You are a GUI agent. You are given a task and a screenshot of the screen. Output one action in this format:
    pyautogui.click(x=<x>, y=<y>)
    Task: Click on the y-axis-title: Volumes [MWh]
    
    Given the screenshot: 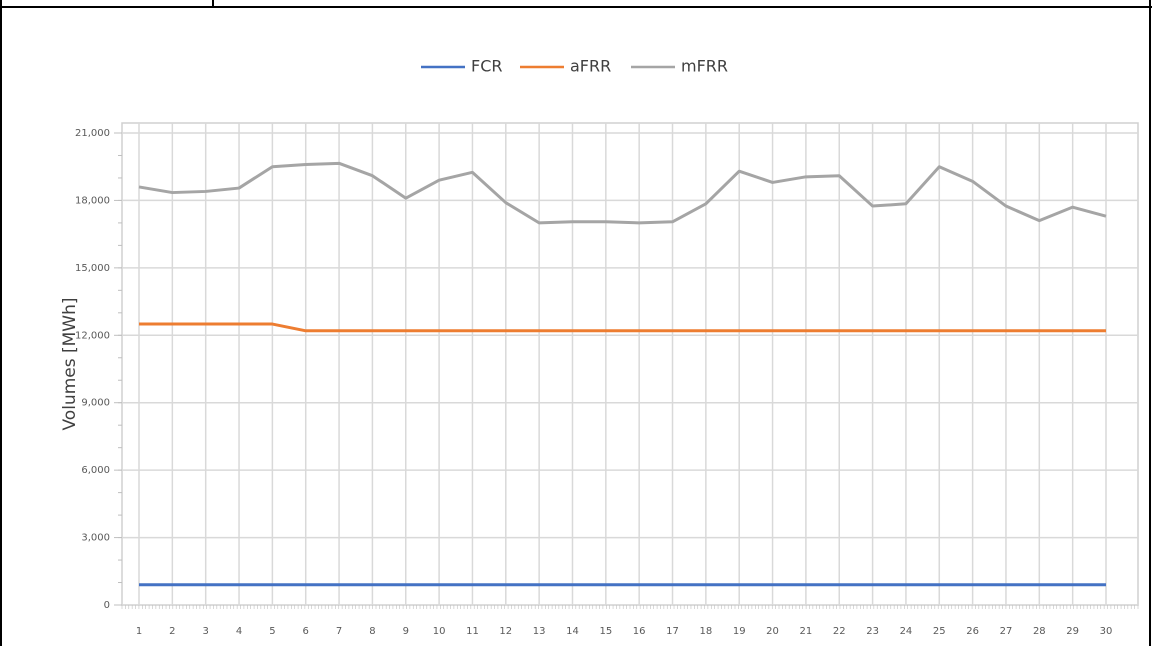 What is the action you would take?
    pyautogui.click(x=70, y=363)
    